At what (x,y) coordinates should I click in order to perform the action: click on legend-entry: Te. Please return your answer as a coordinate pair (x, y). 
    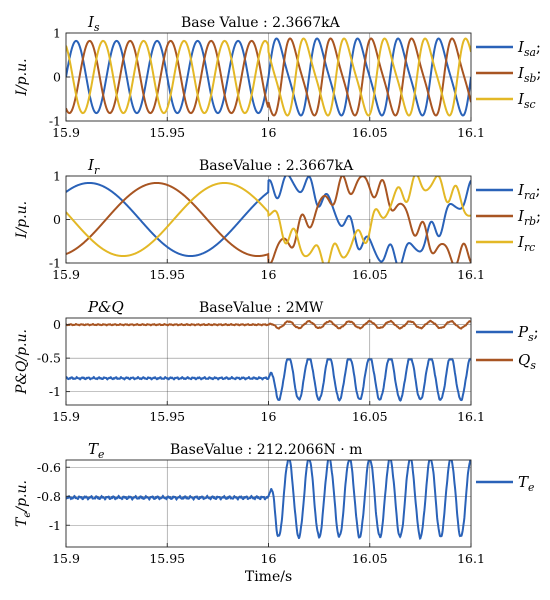
    Looking at the image, I should click on (526, 483).